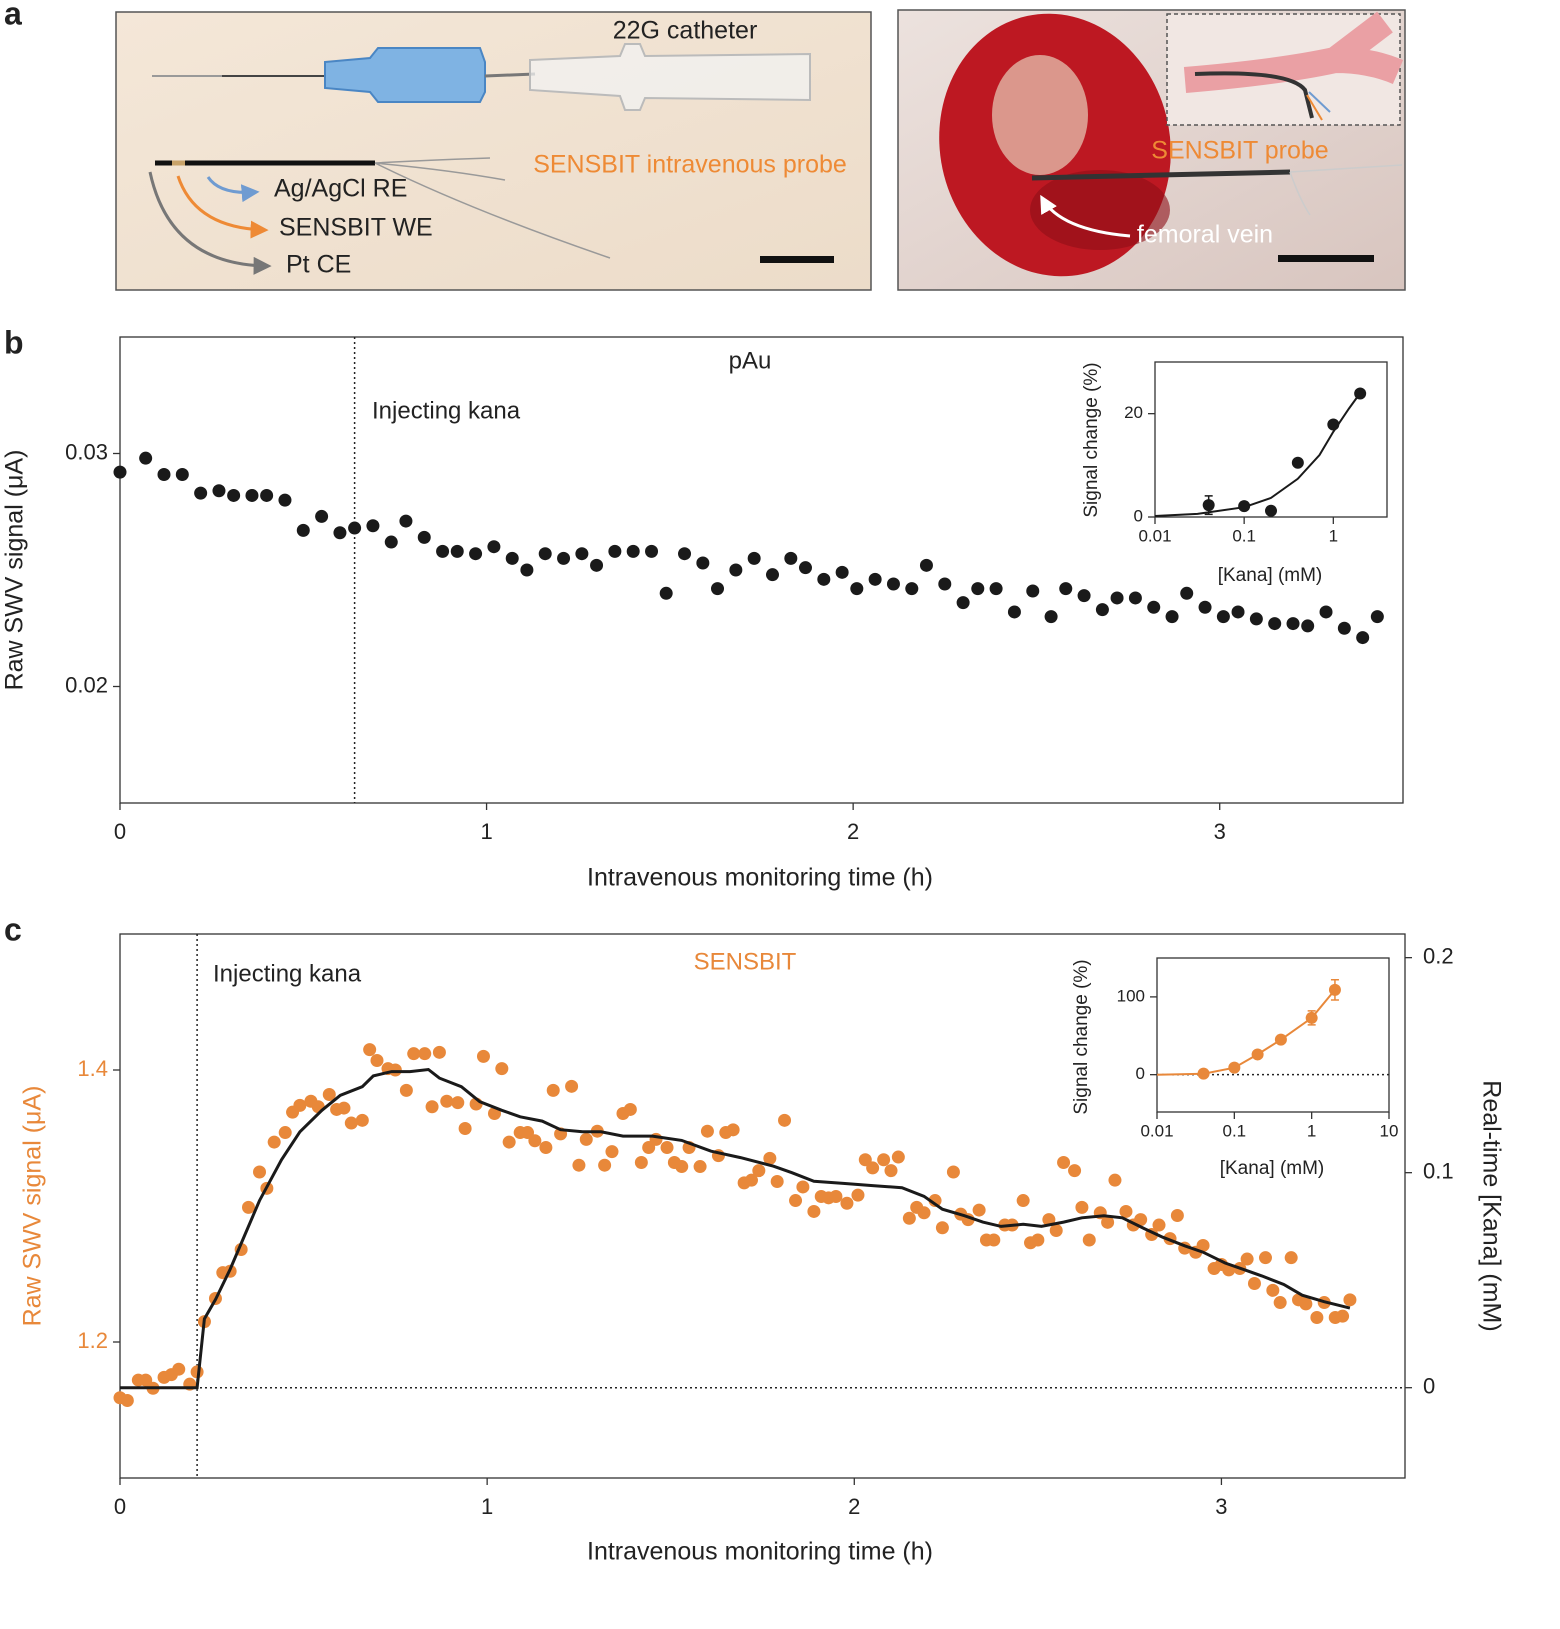 The image size is (1560, 1629). What do you see at coordinates (1270, 575) in the screenshot?
I see `x-axis-label: [Kana] (mM)` at bounding box center [1270, 575].